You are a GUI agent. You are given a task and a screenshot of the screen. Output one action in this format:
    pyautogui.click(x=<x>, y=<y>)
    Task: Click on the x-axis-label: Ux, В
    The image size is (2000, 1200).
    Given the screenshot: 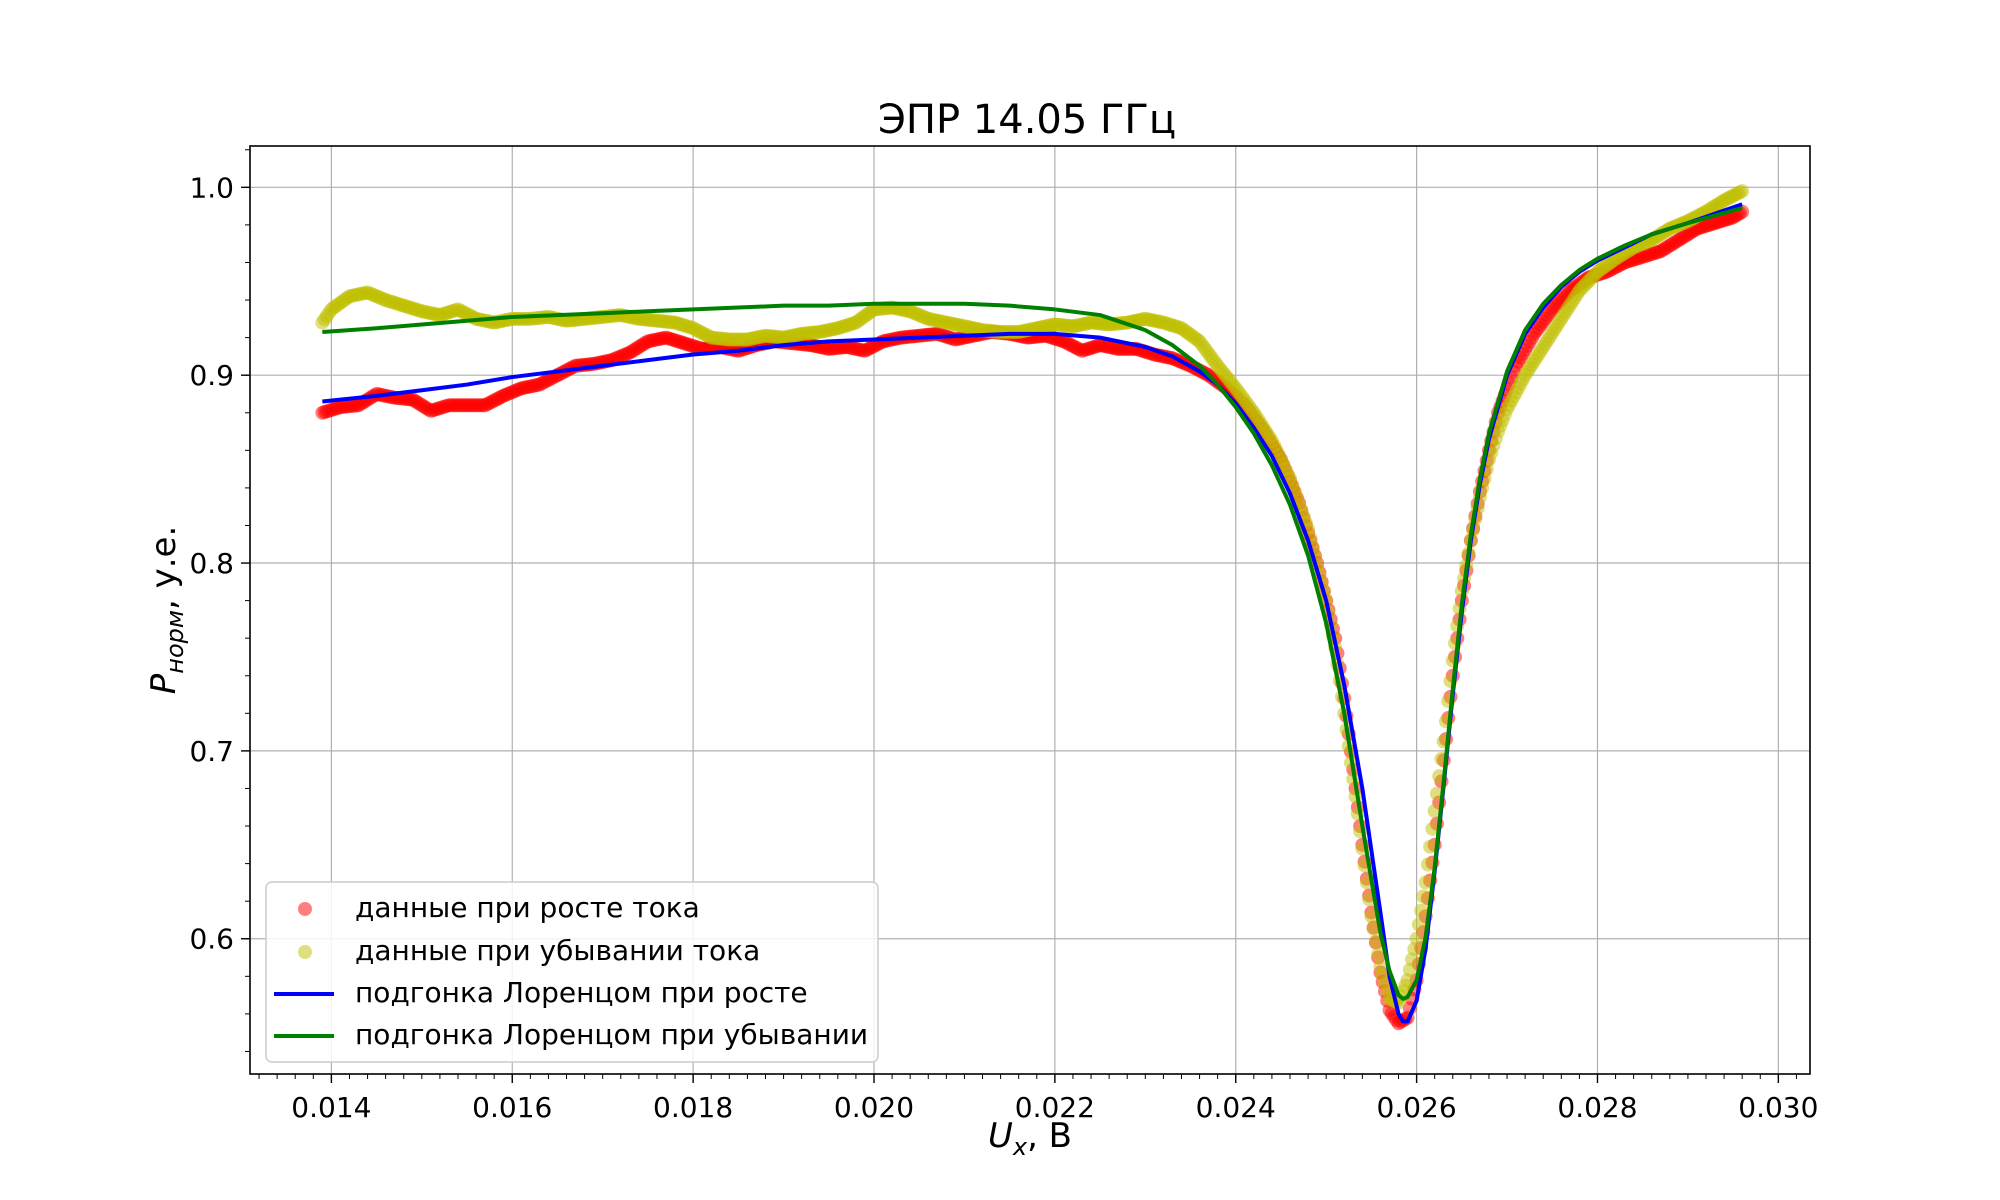 What is the action you would take?
    pyautogui.click(x=1030, y=1138)
    